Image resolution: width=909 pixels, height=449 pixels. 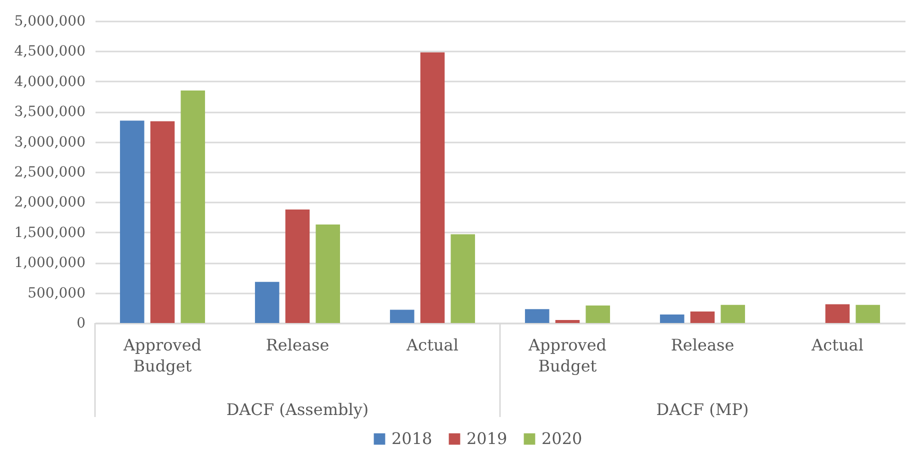 I want to click on text: DACF (MP), so click(x=702, y=409).